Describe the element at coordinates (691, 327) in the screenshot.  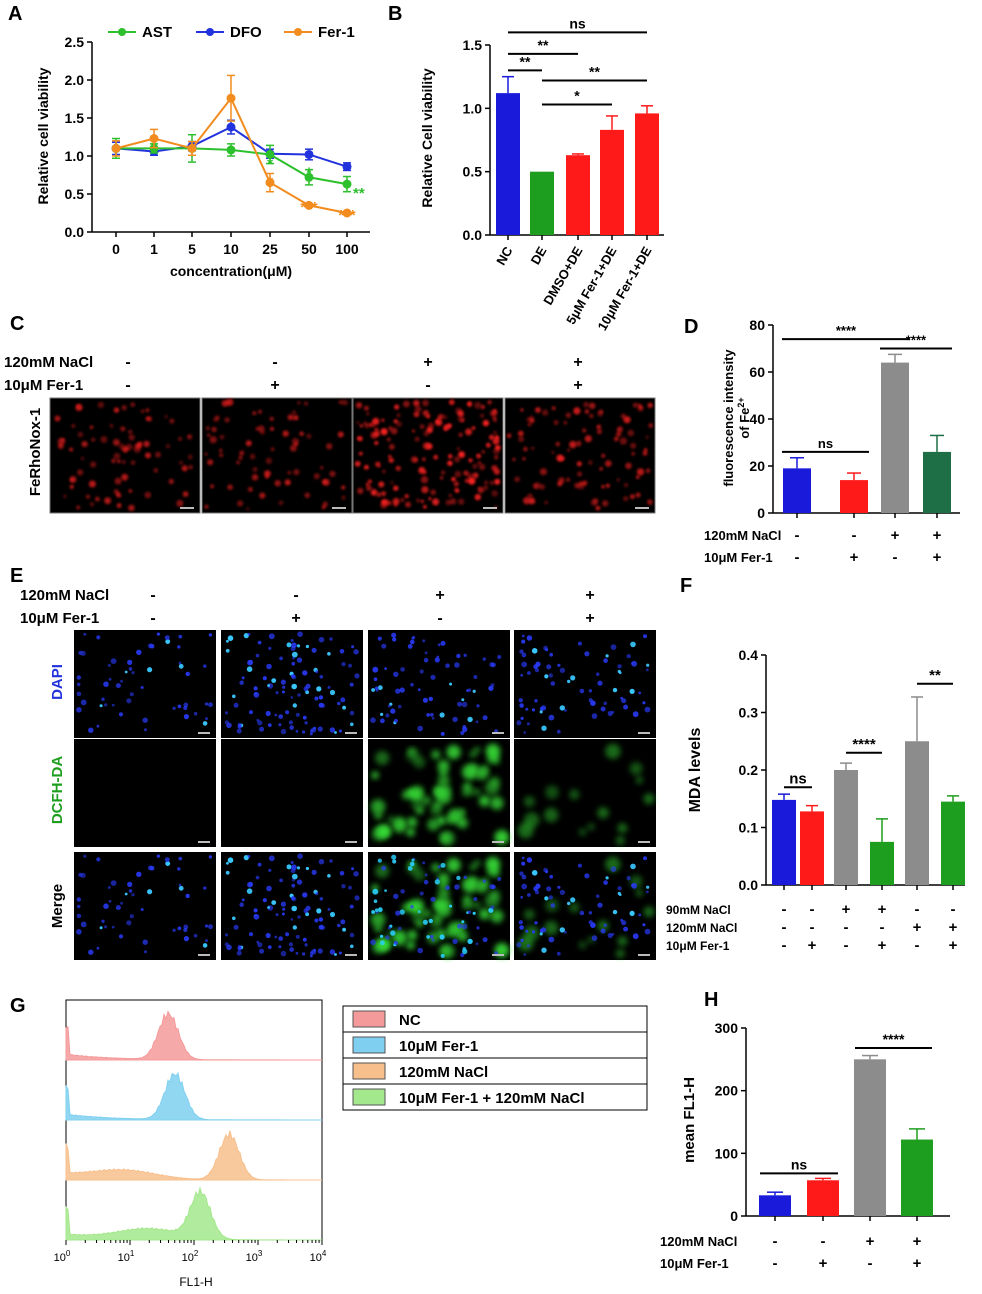
I see `panel-letter-d: D` at that location.